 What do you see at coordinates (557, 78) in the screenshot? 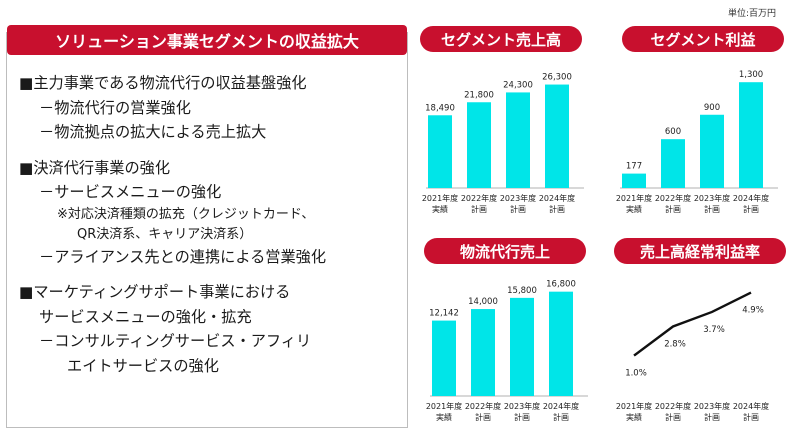
I see `data-label: 26,300` at bounding box center [557, 78].